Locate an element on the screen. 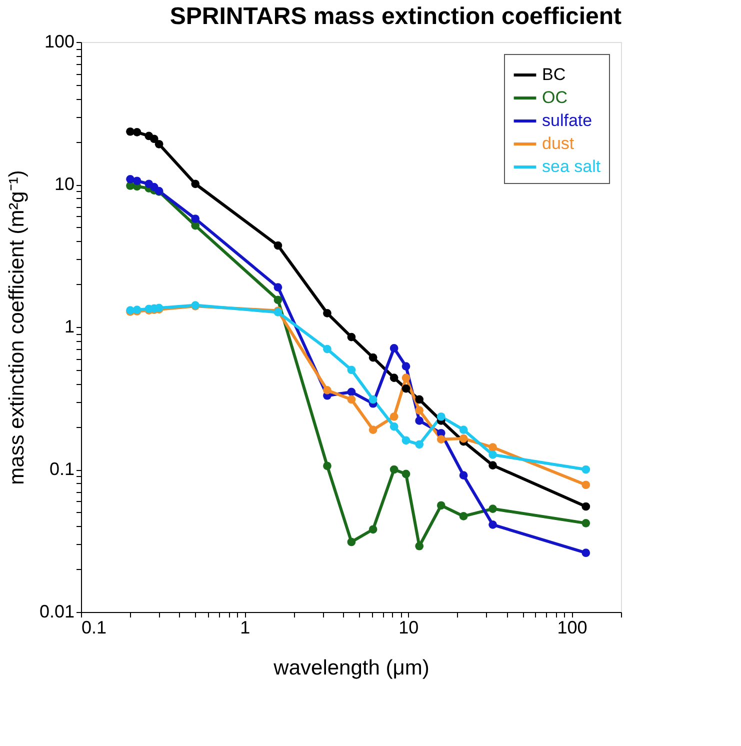 This screenshot has height=746, width=741. y-axis-title: mass extinction coefficient (m²g⁻¹) is located at coordinates (16, 327).